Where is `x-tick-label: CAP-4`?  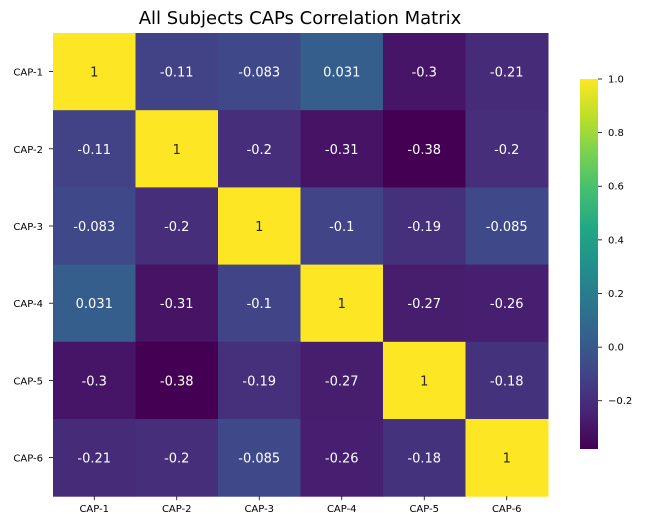
x-tick-label: CAP-4 is located at coordinates (342, 509).